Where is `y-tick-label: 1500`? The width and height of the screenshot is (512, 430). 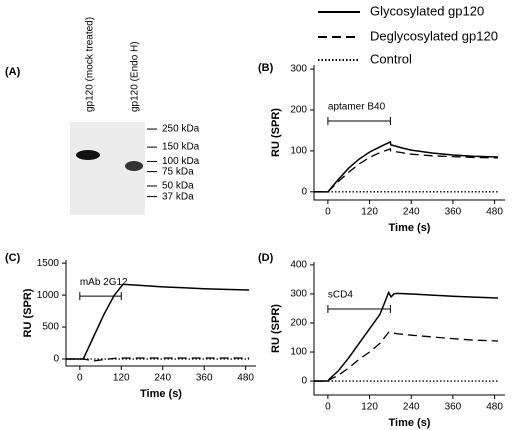
y-tick-label: 1500 is located at coordinates (48, 263).